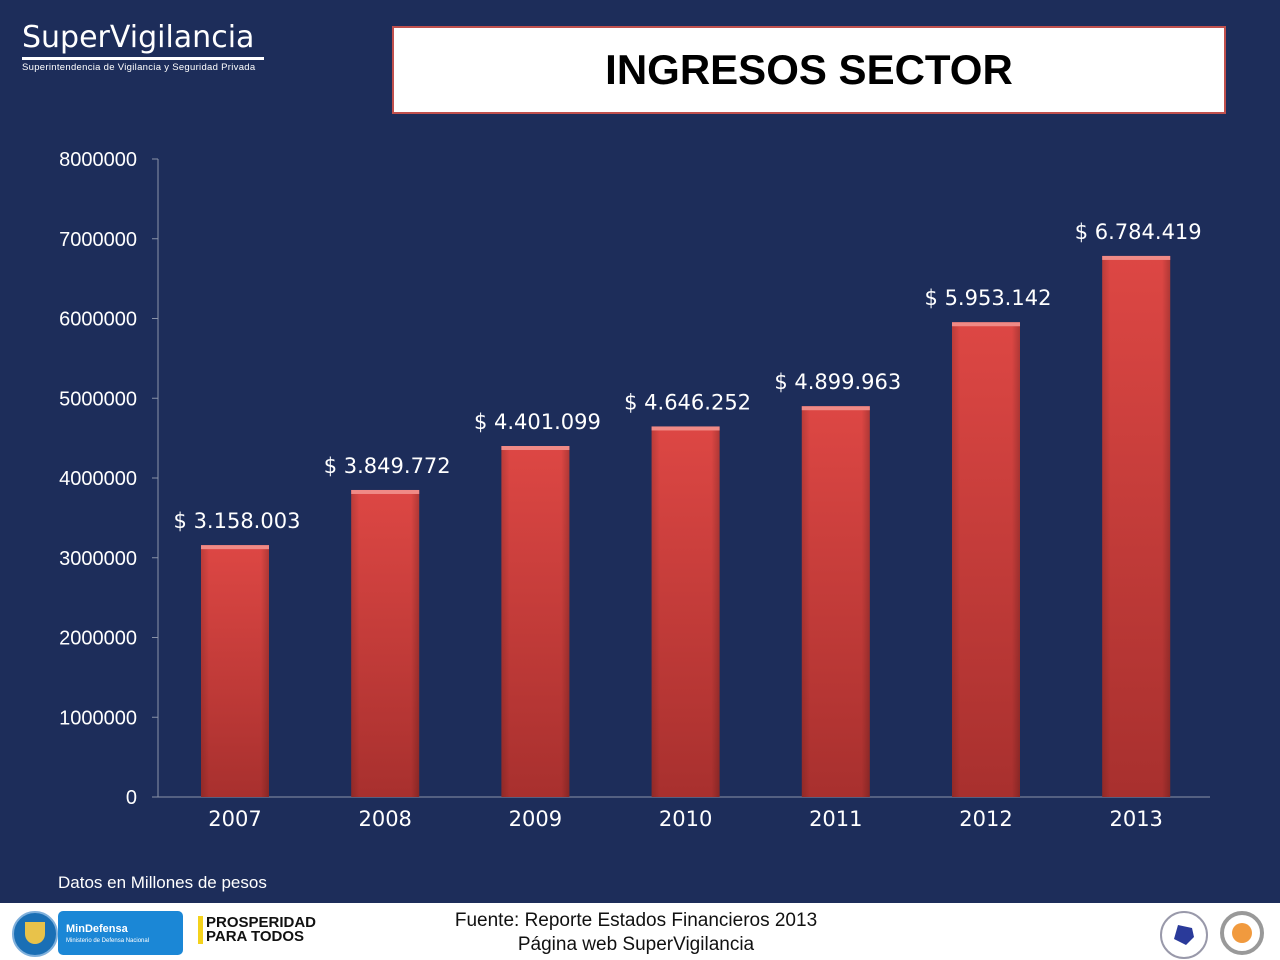 This screenshot has height=960, width=1280. What do you see at coordinates (1242, 933) in the screenshot?
I see `sgs-seal-icon` at bounding box center [1242, 933].